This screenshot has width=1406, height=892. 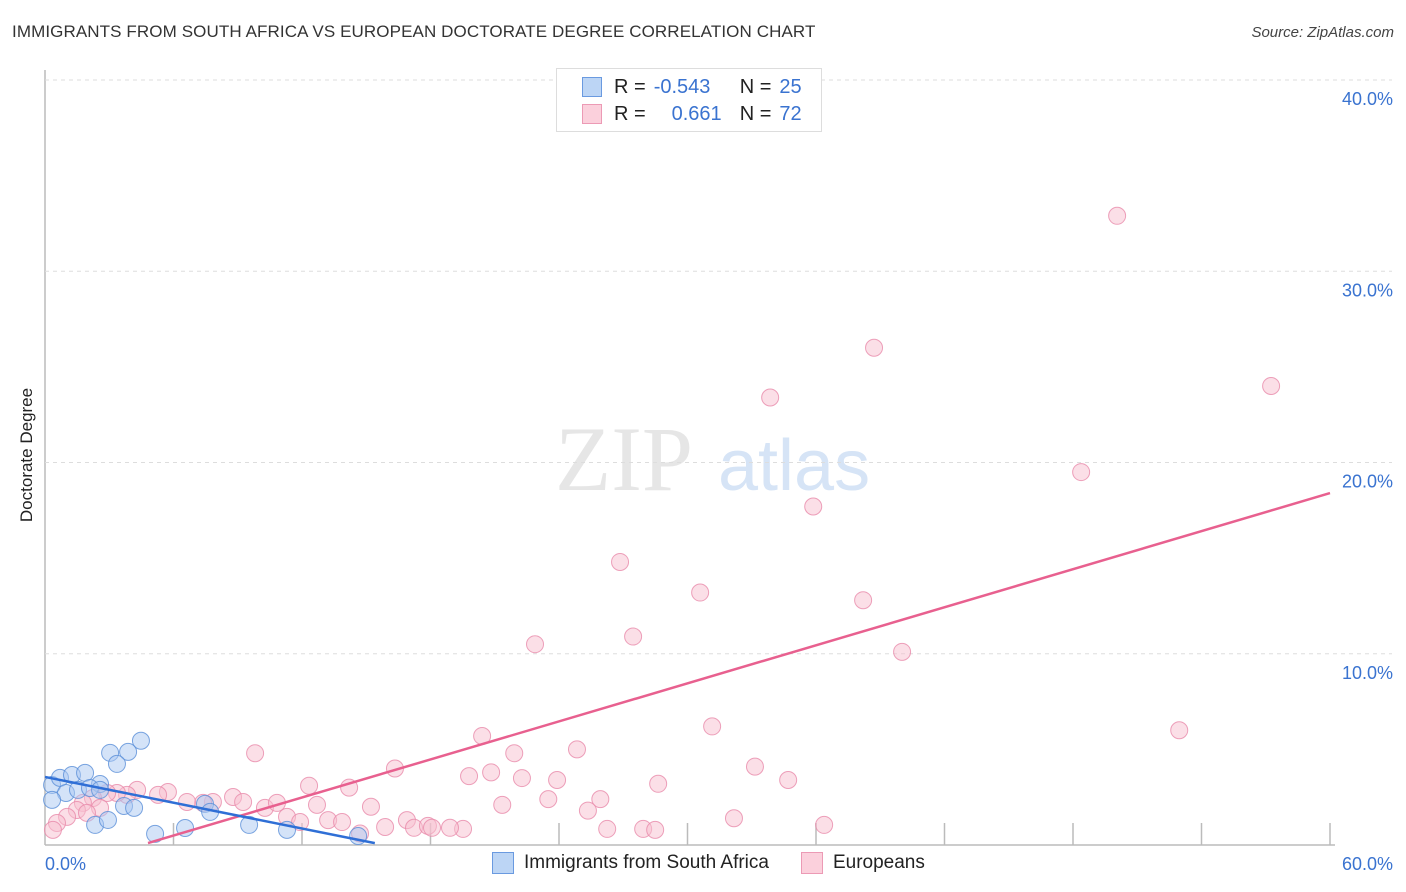 I want to click on watermark-atlas: atlas, so click(x=794, y=466).